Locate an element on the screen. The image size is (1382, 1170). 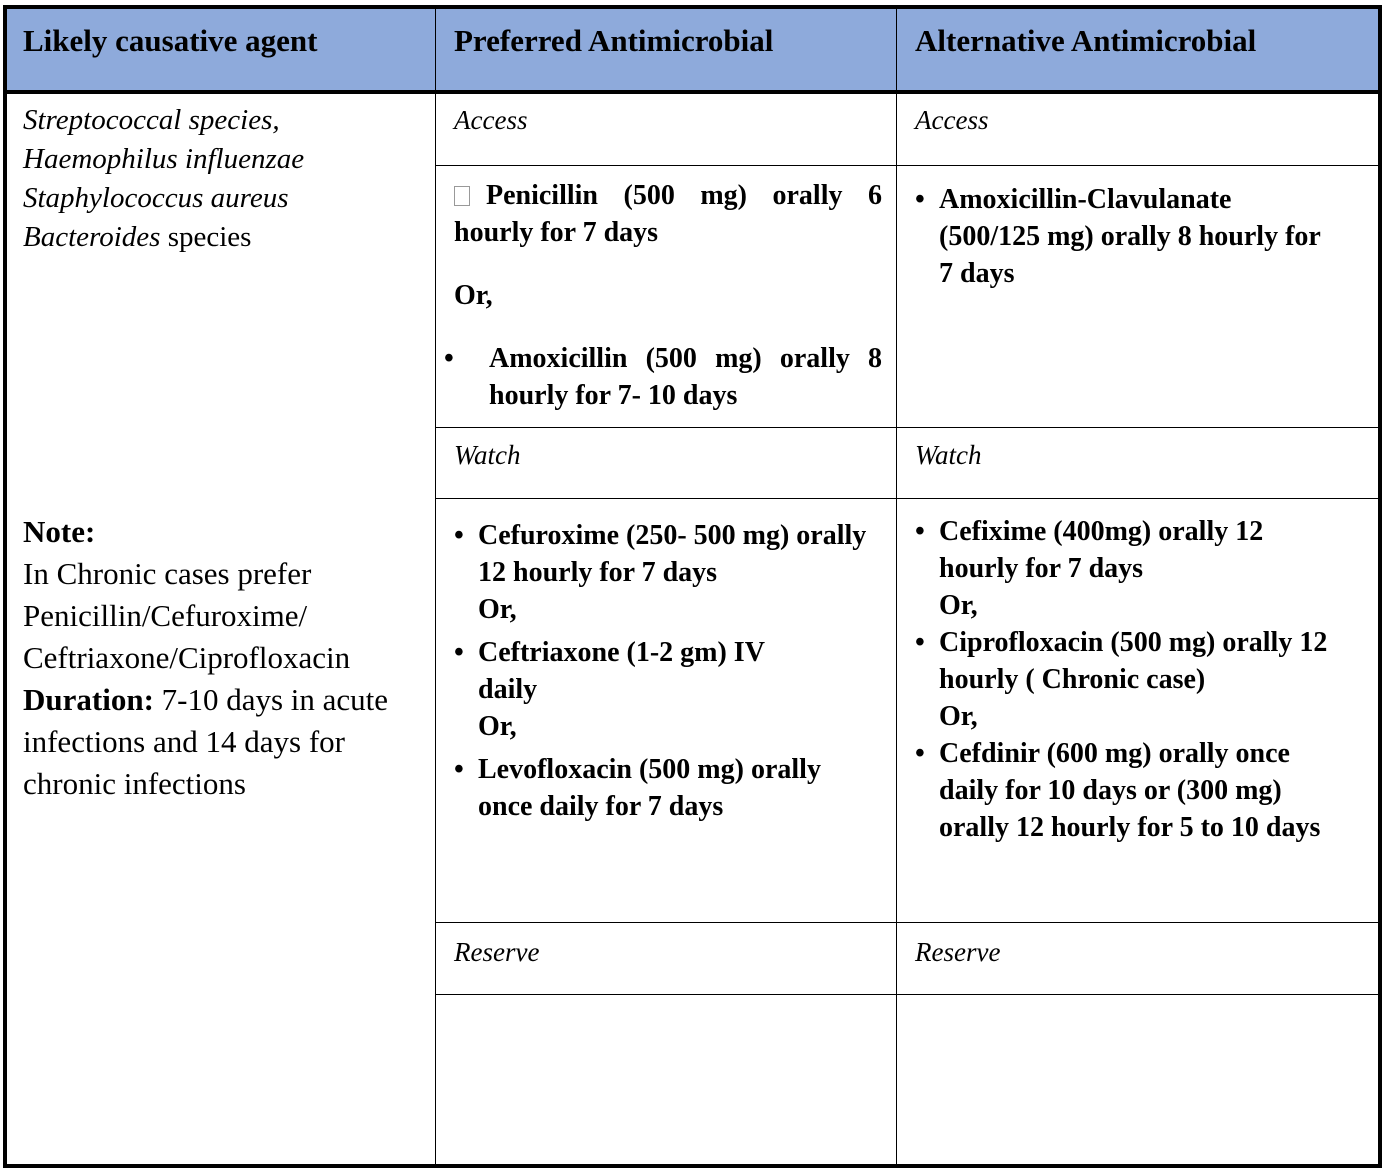
checkbox-glyph-icon is located at coordinates (462, 196).